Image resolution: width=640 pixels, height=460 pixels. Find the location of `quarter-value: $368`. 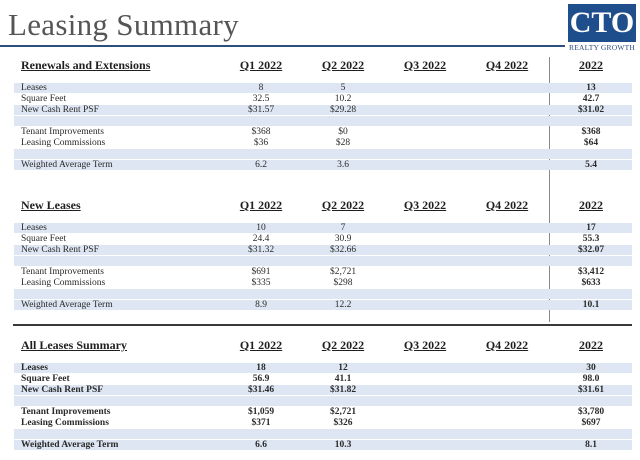

quarter-value: $368 is located at coordinates (261, 132).